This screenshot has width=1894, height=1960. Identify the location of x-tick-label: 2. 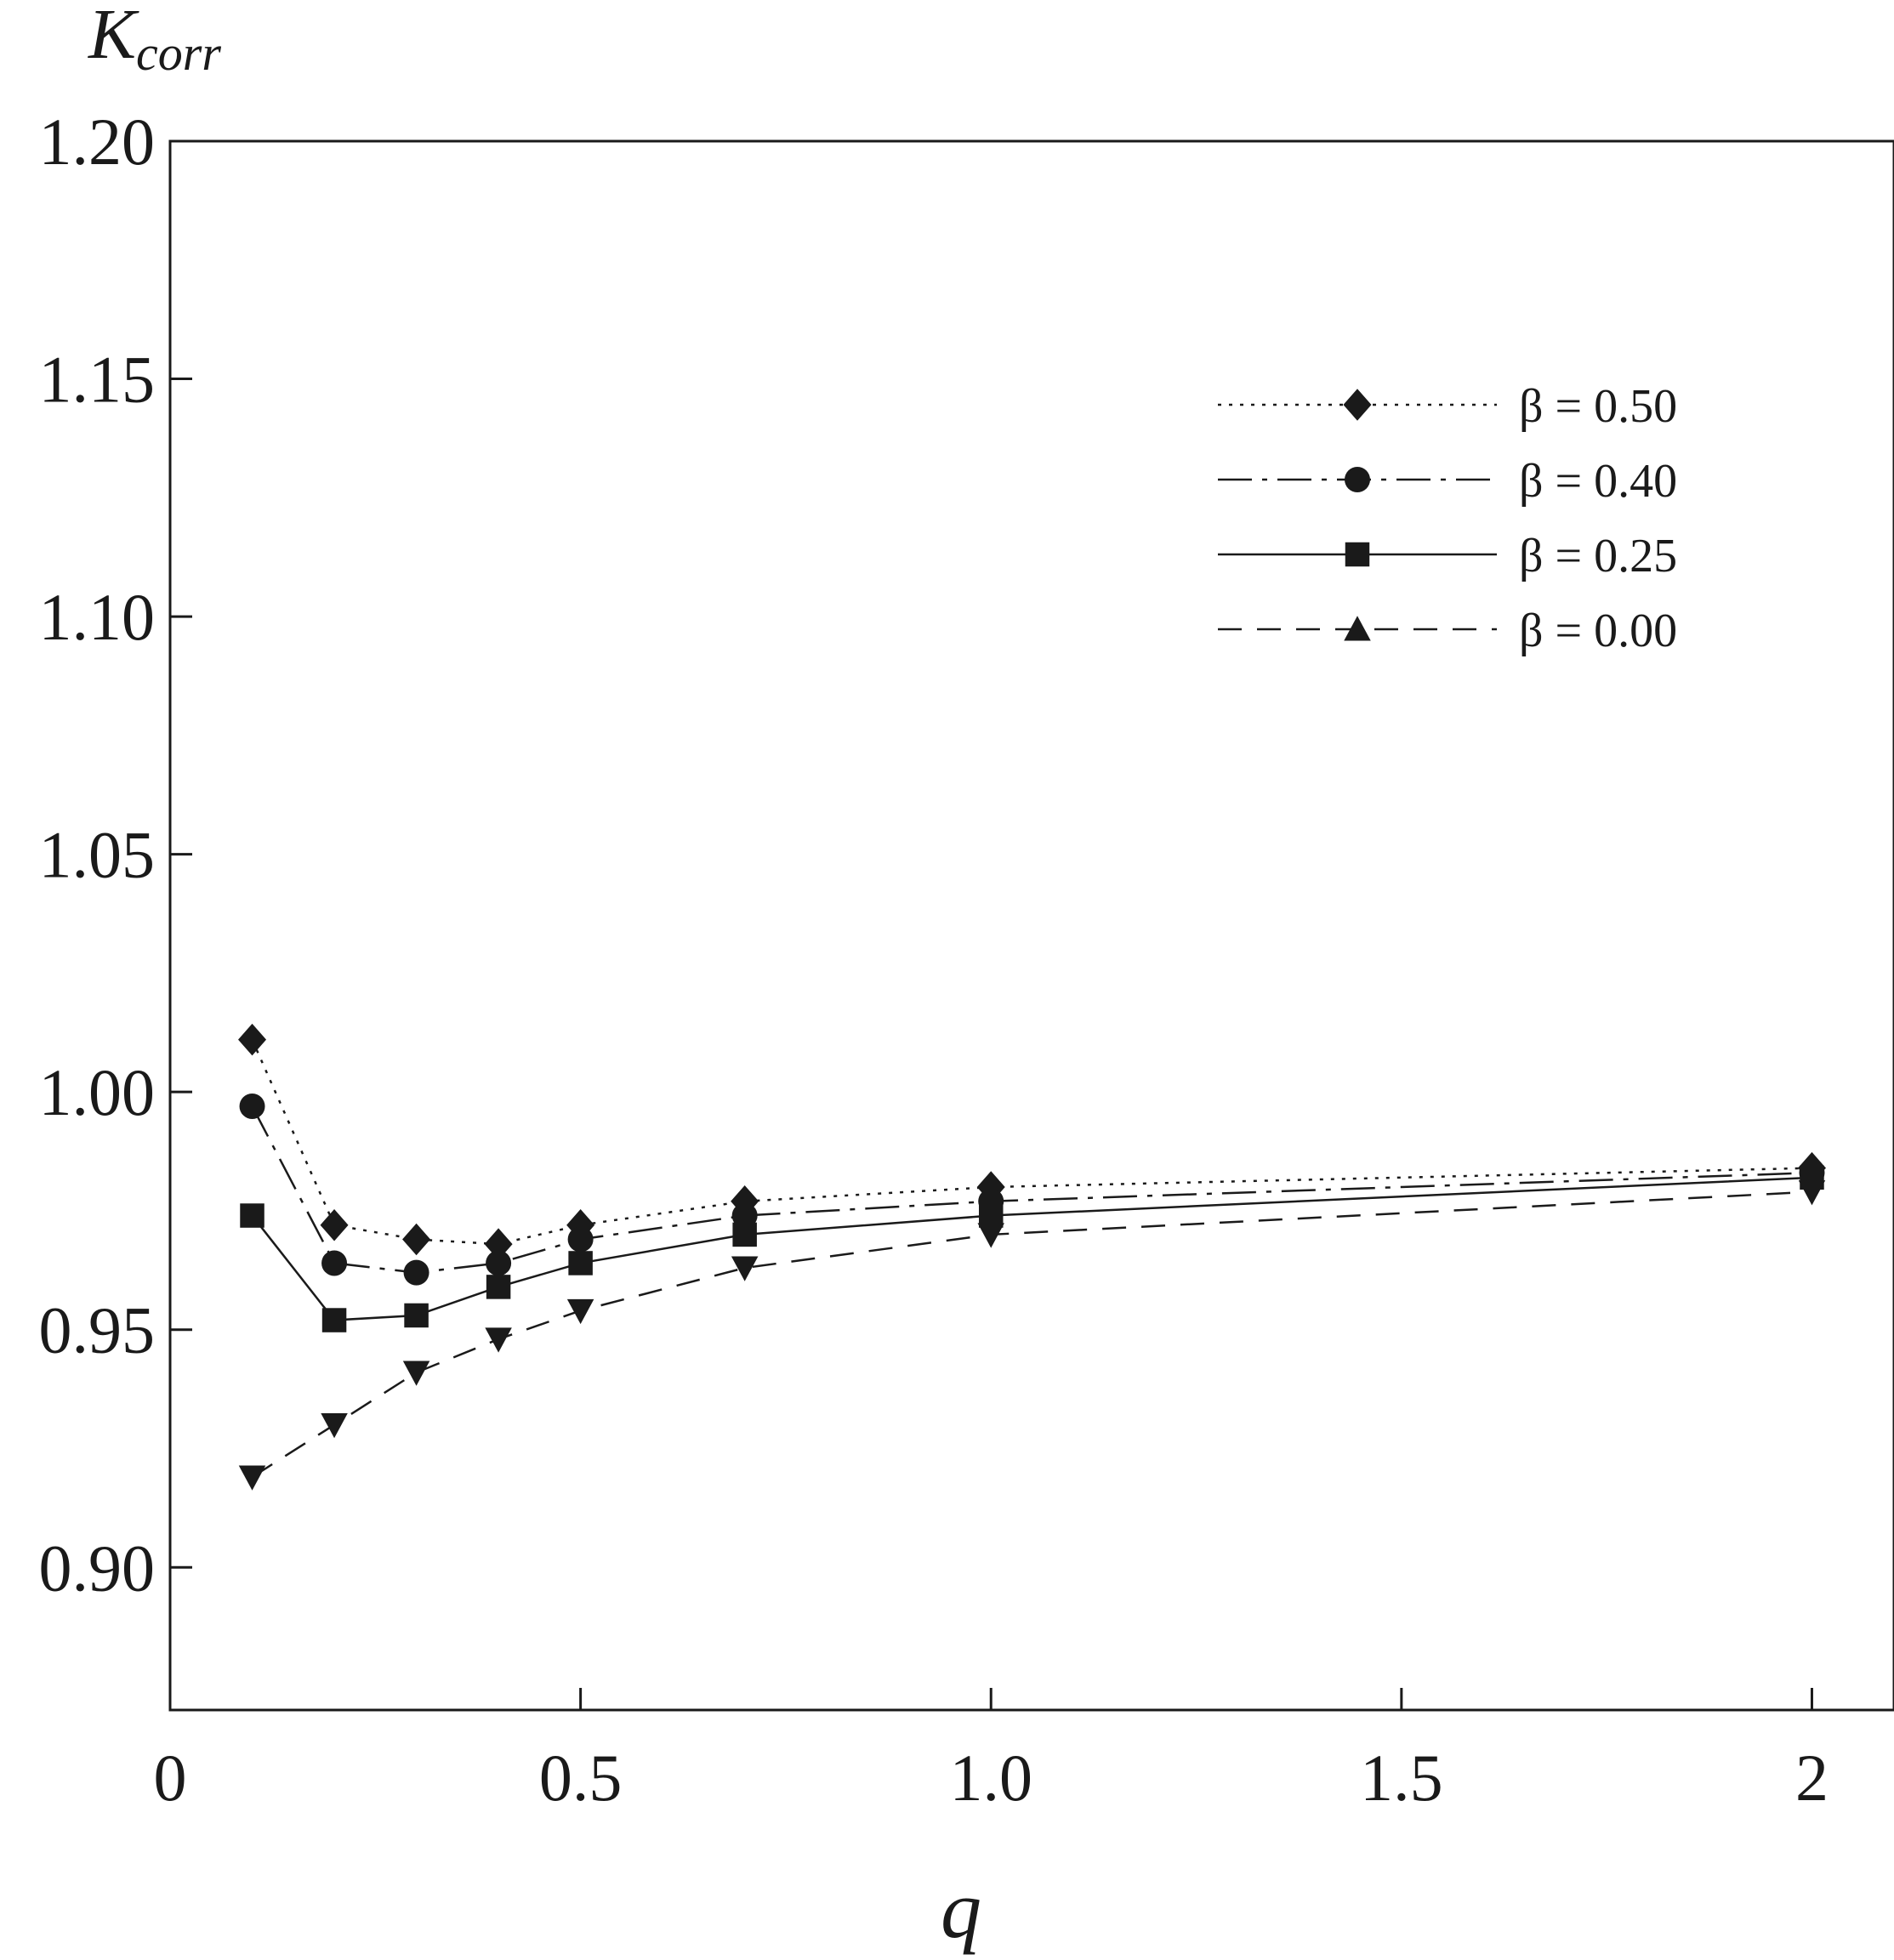
(1812, 1778).